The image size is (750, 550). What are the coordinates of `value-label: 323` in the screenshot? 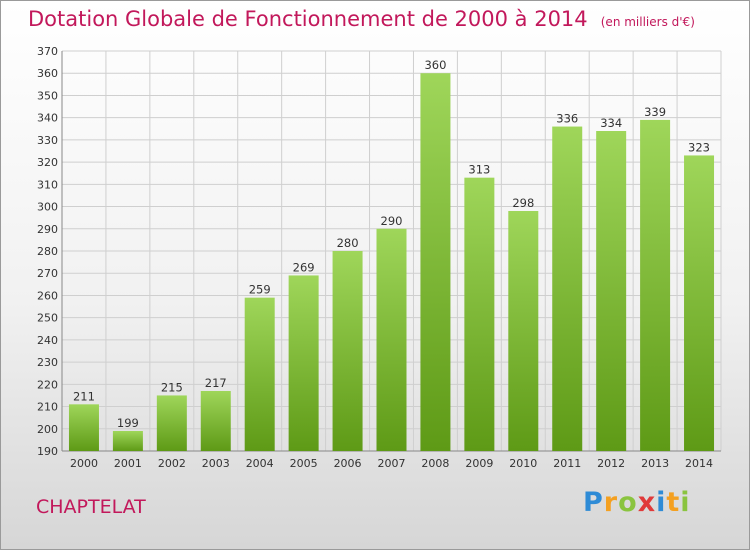 It's located at (699, 147).